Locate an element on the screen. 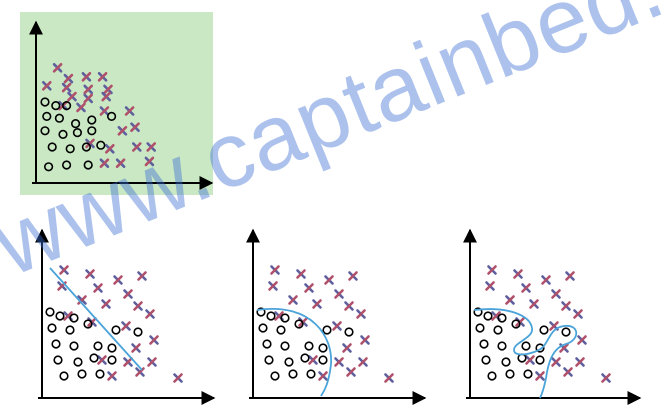  panel-underfit is located at coordinates (125, 316).